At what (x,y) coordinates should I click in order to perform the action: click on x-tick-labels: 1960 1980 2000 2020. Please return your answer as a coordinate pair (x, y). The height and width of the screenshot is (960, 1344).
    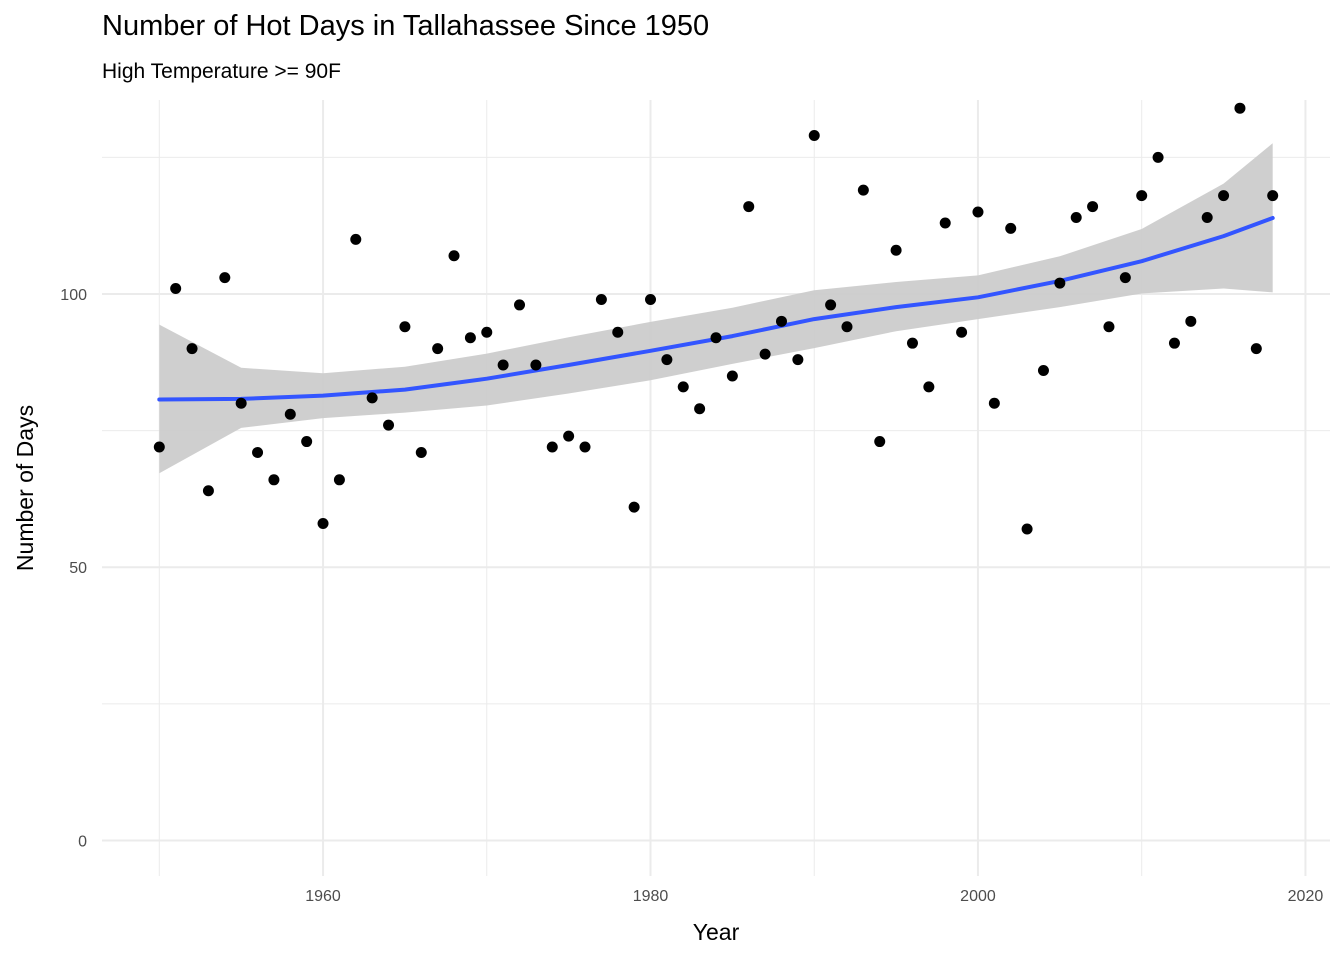
    Looking at the image, I should click on (814, 896).